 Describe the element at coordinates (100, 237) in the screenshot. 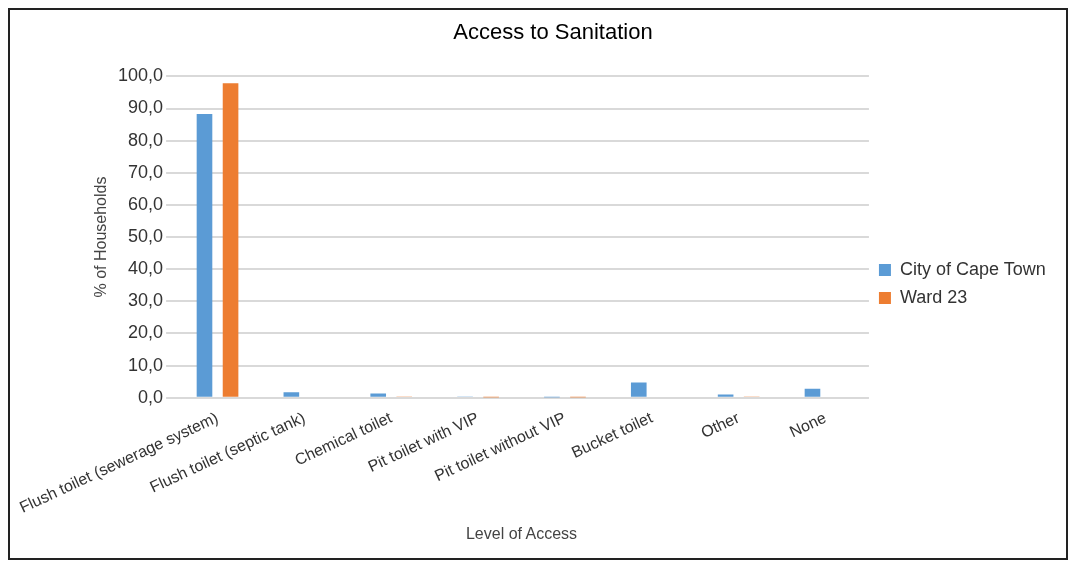

I see `y-axis-title: % of Households` at that location.